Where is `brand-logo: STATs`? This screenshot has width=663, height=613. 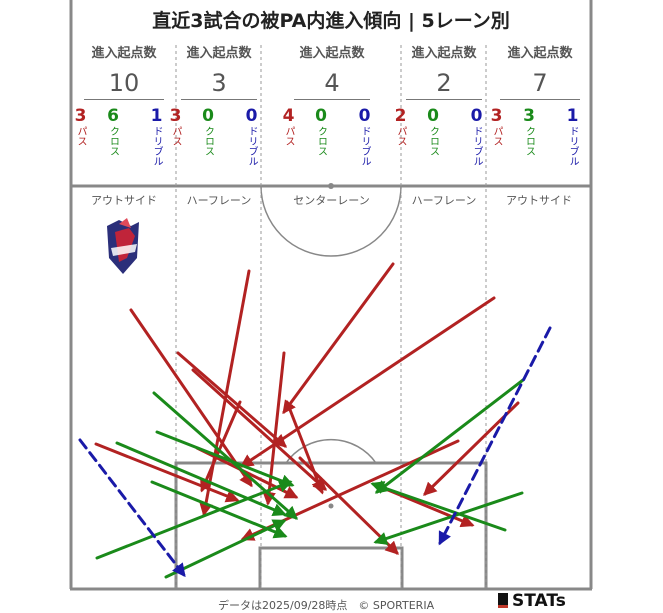
brand-logo: STATs is located at coordinates (532, 601).